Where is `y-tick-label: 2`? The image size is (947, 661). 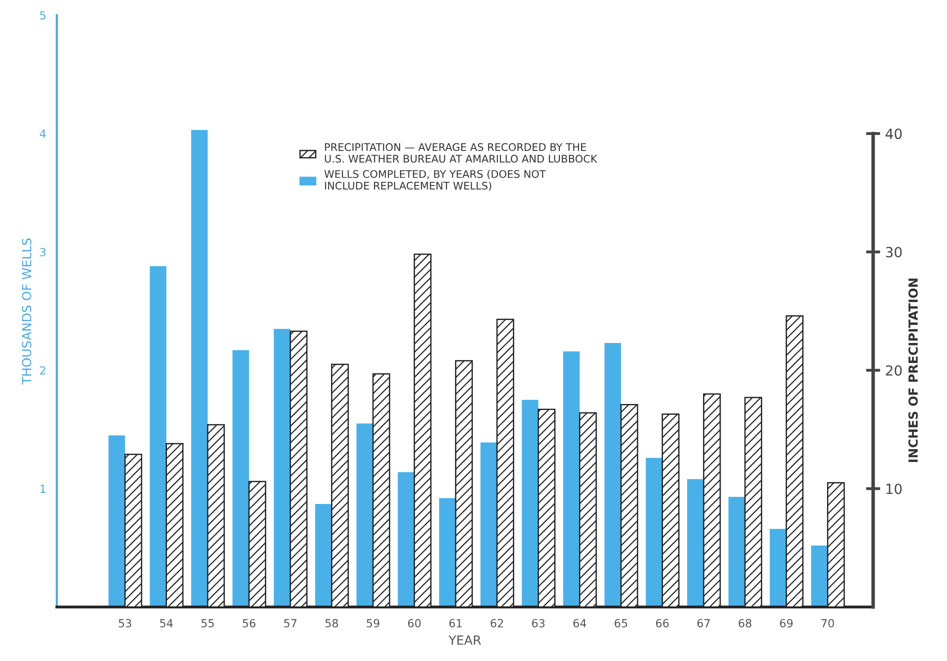
y-tick-label: 2 is located at coordinates (43, 370).